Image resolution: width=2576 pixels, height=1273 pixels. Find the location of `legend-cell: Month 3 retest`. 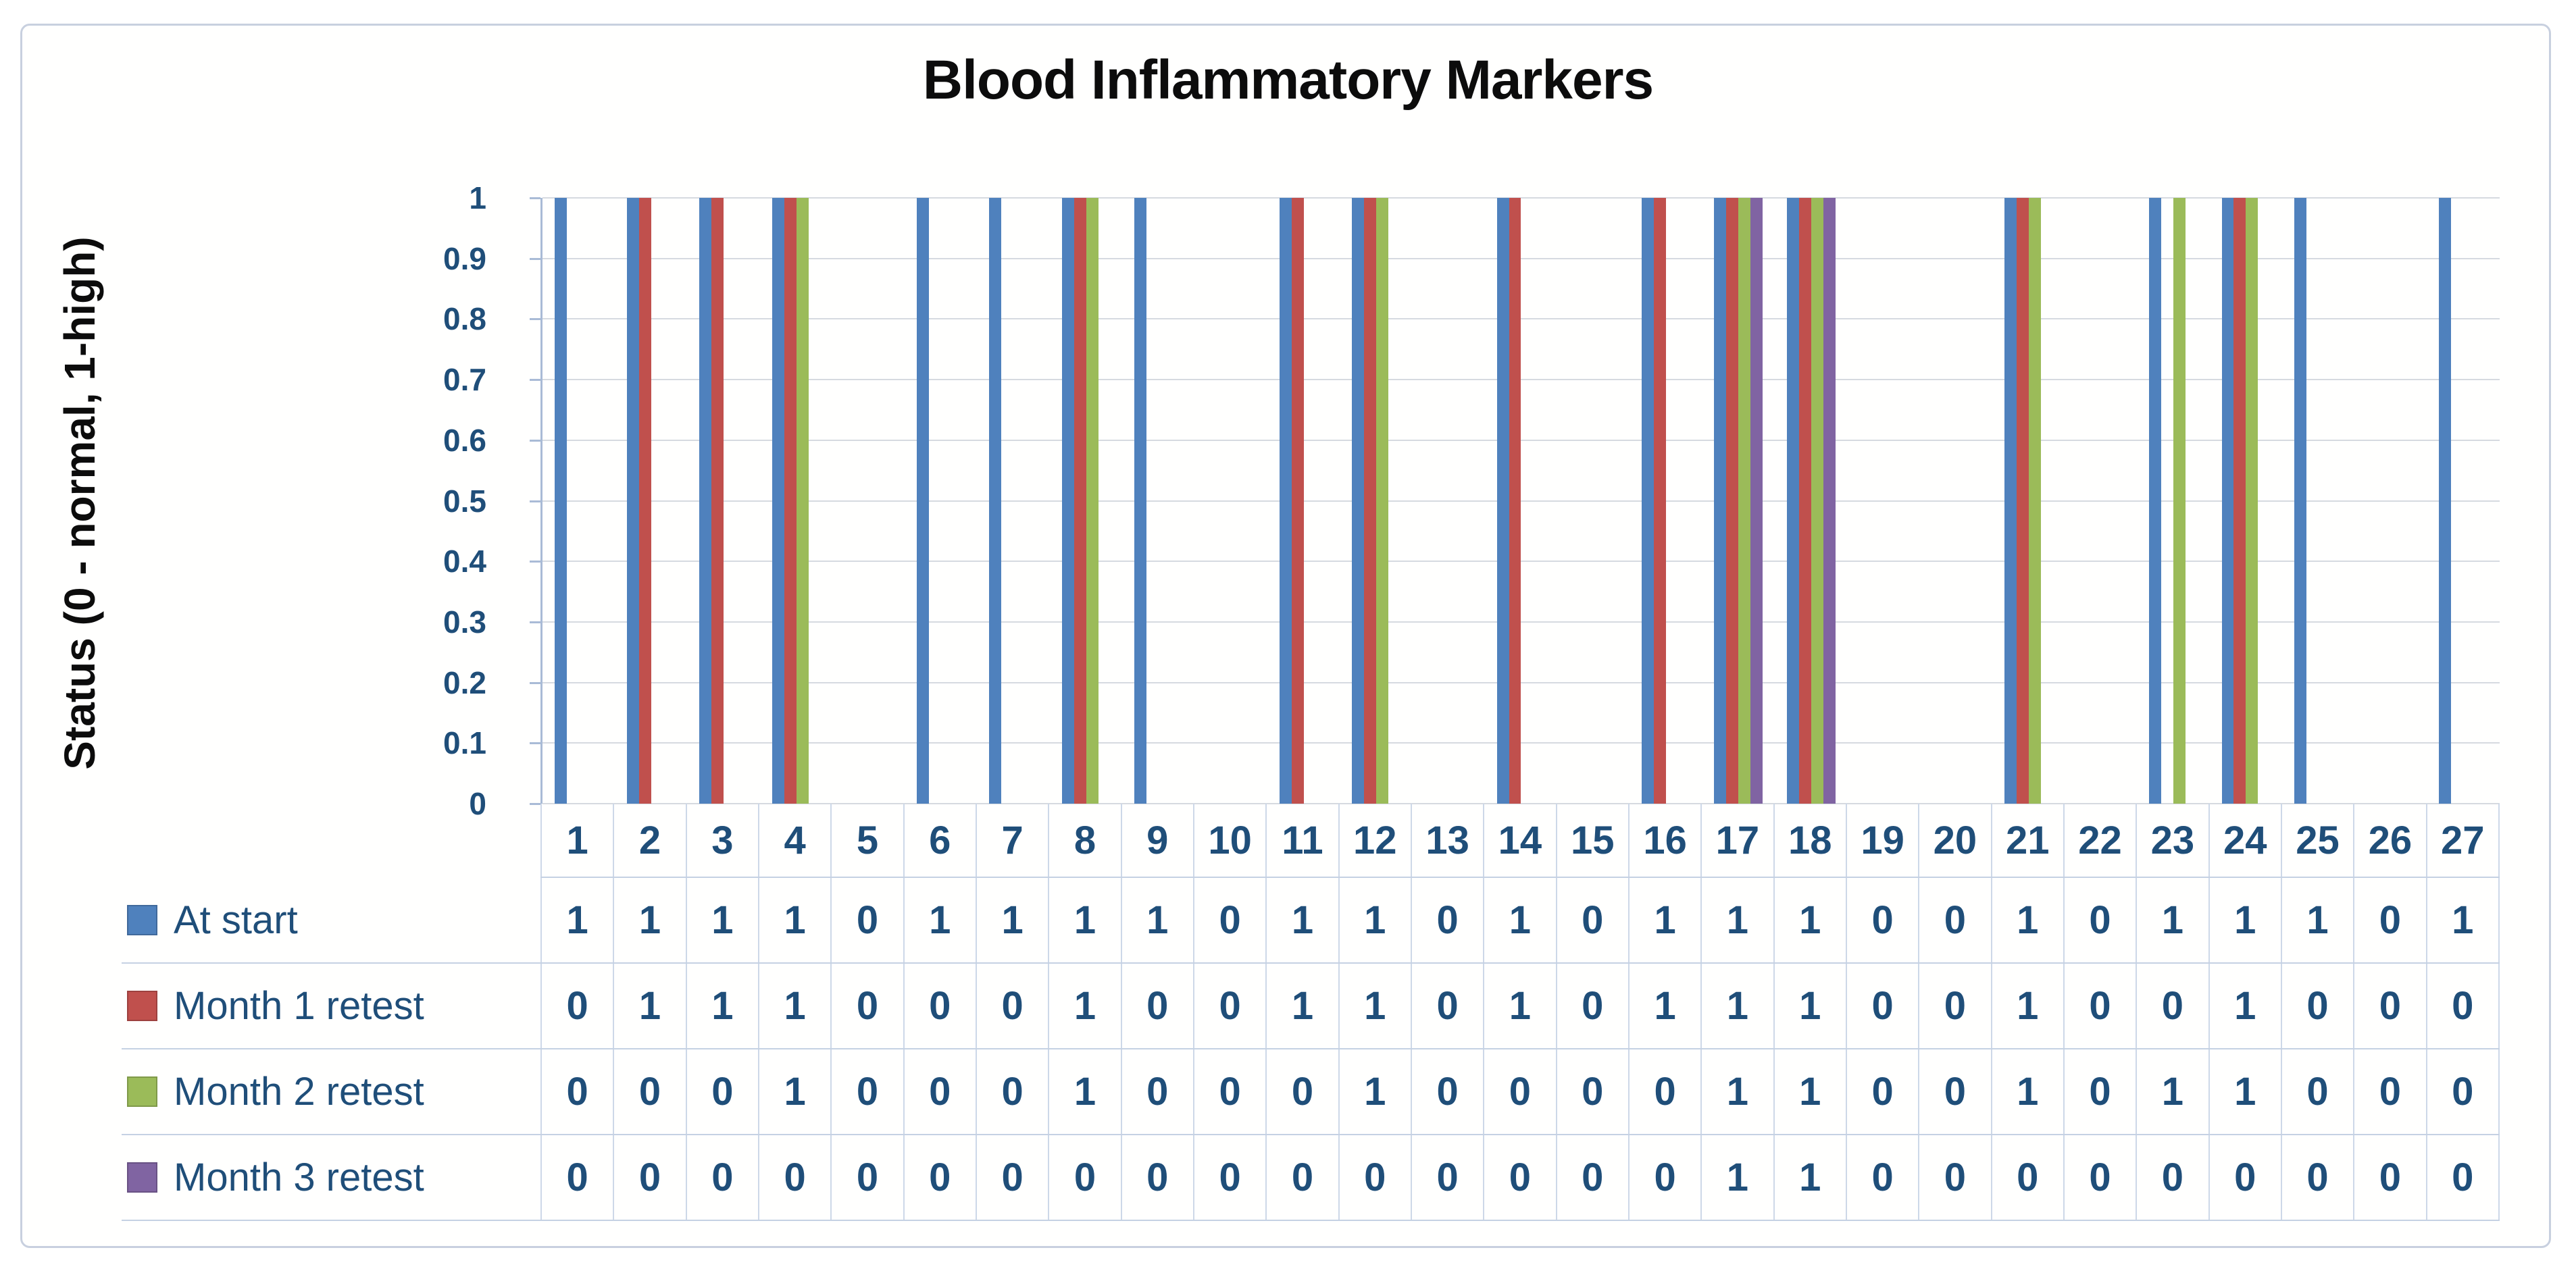

legend-cell: Month 3 retest is located at coordinates (331, 1177).